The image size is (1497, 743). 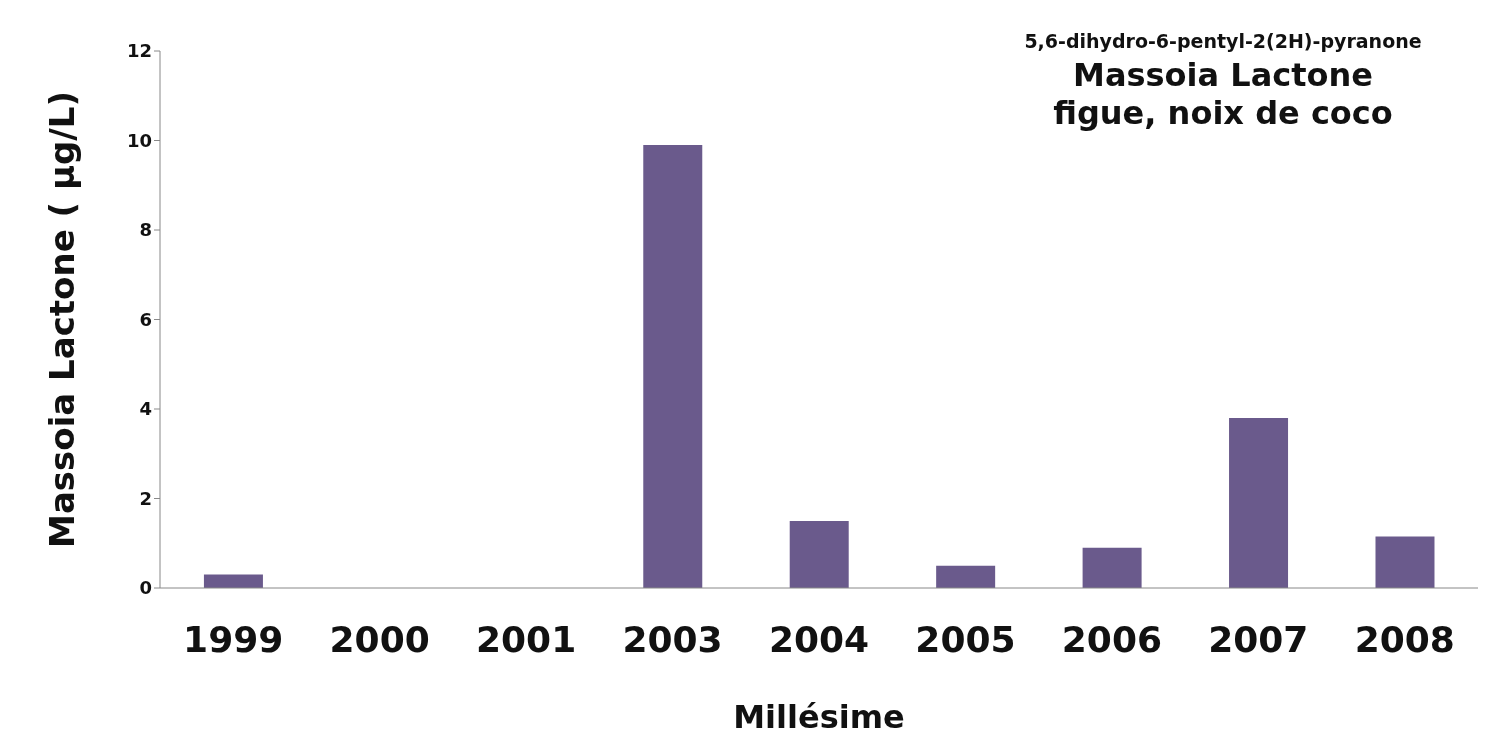 What do you see at coordinates (1404, 639) in the screenshot?
I see `x-tick-label: 2008` at bounding box center [1404, 639].